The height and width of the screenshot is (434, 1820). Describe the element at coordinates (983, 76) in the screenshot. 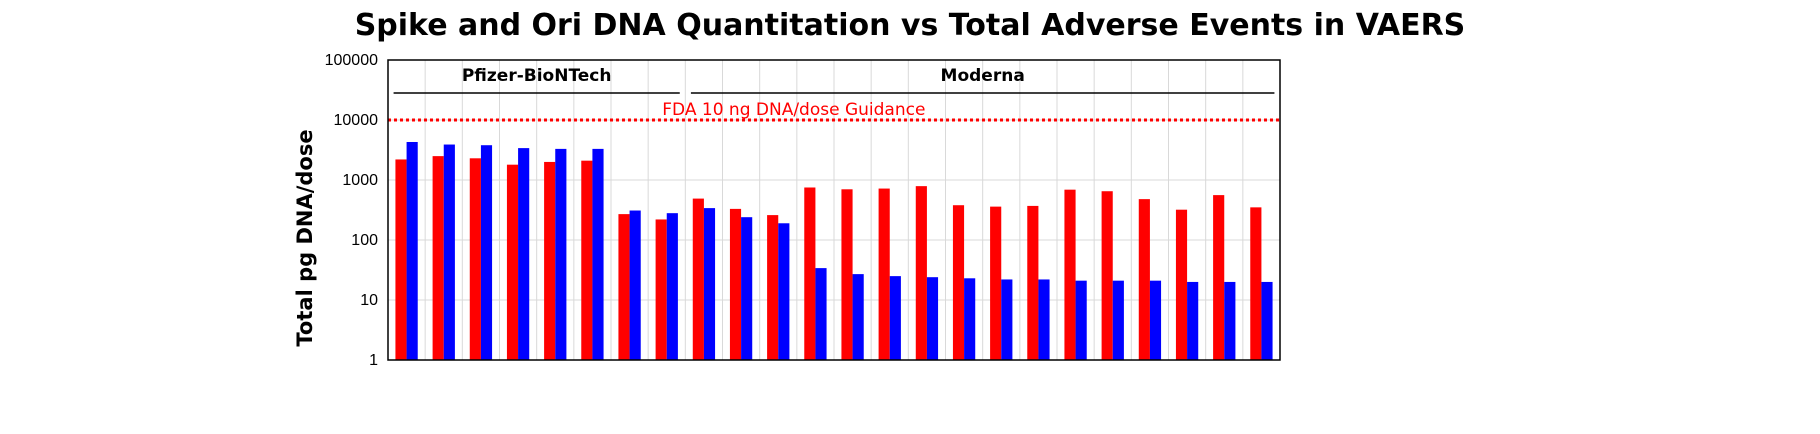

I see `group-label: Moderna` at that location.